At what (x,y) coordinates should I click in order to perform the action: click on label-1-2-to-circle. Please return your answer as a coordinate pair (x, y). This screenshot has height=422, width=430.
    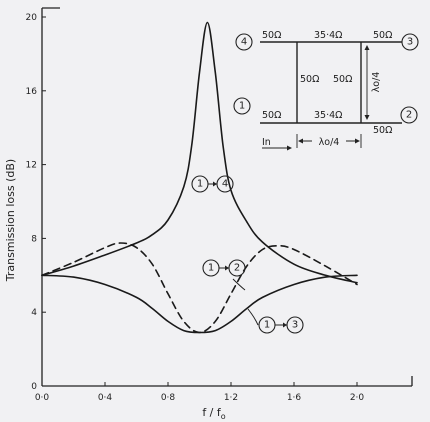
    Looking at the image, I should click on (237, 268).